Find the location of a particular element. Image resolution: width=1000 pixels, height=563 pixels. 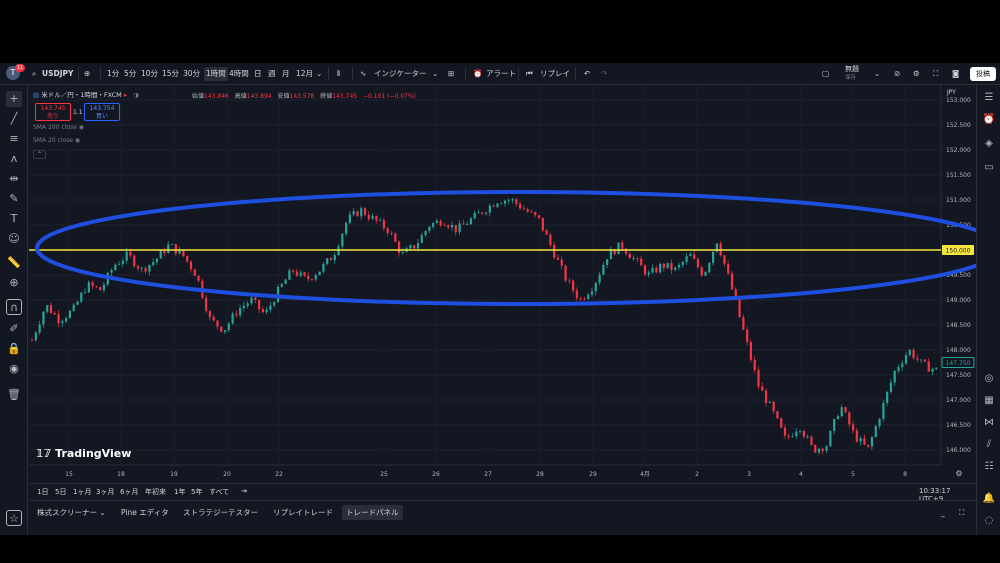

chart-tool-icon: ⫽ is located at coordinates (989, 444).